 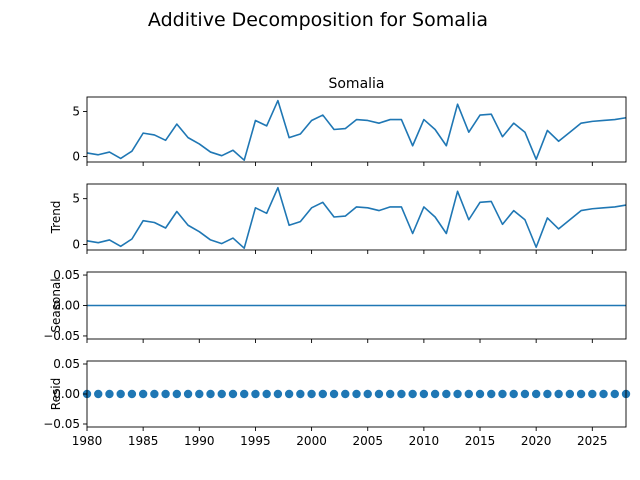 I want to click on seasonal-ytick-label: 0.00, so click(x=66, y=306).